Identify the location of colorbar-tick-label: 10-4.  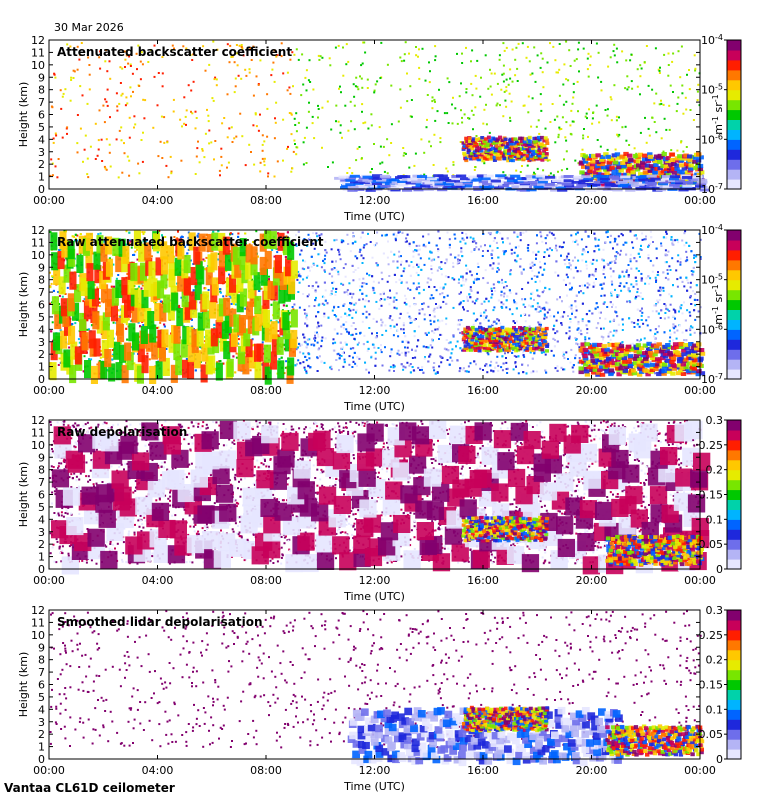
(712, 40).